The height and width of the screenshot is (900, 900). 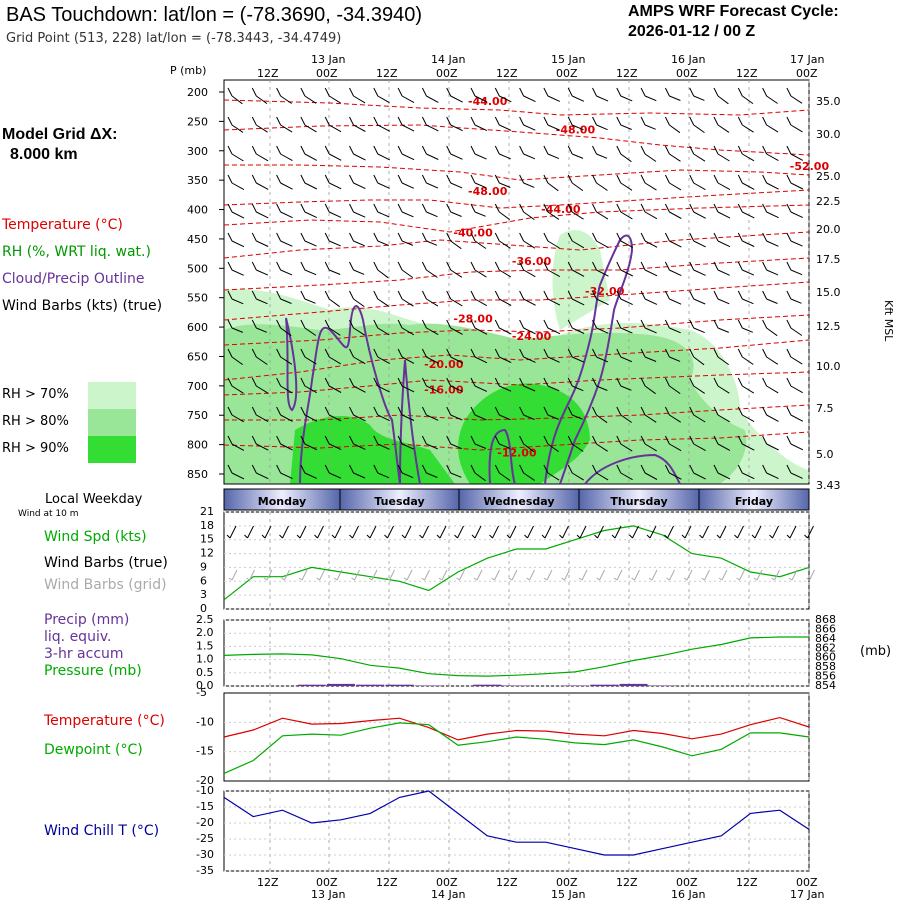 I want to click on rh-key-70-label: RH > 70%, so click(x=35, y=394).